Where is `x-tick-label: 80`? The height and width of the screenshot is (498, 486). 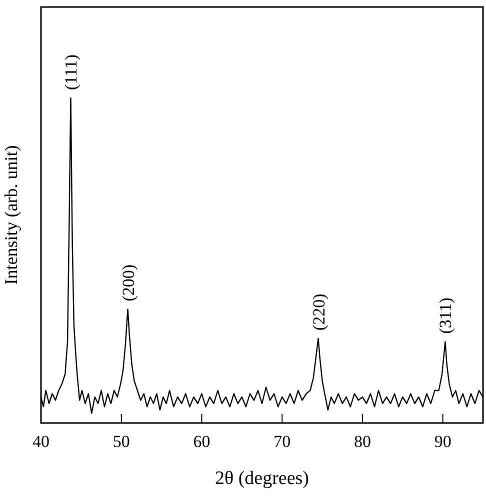 x-tick-label: 80 is located at coordinates (362, 441).